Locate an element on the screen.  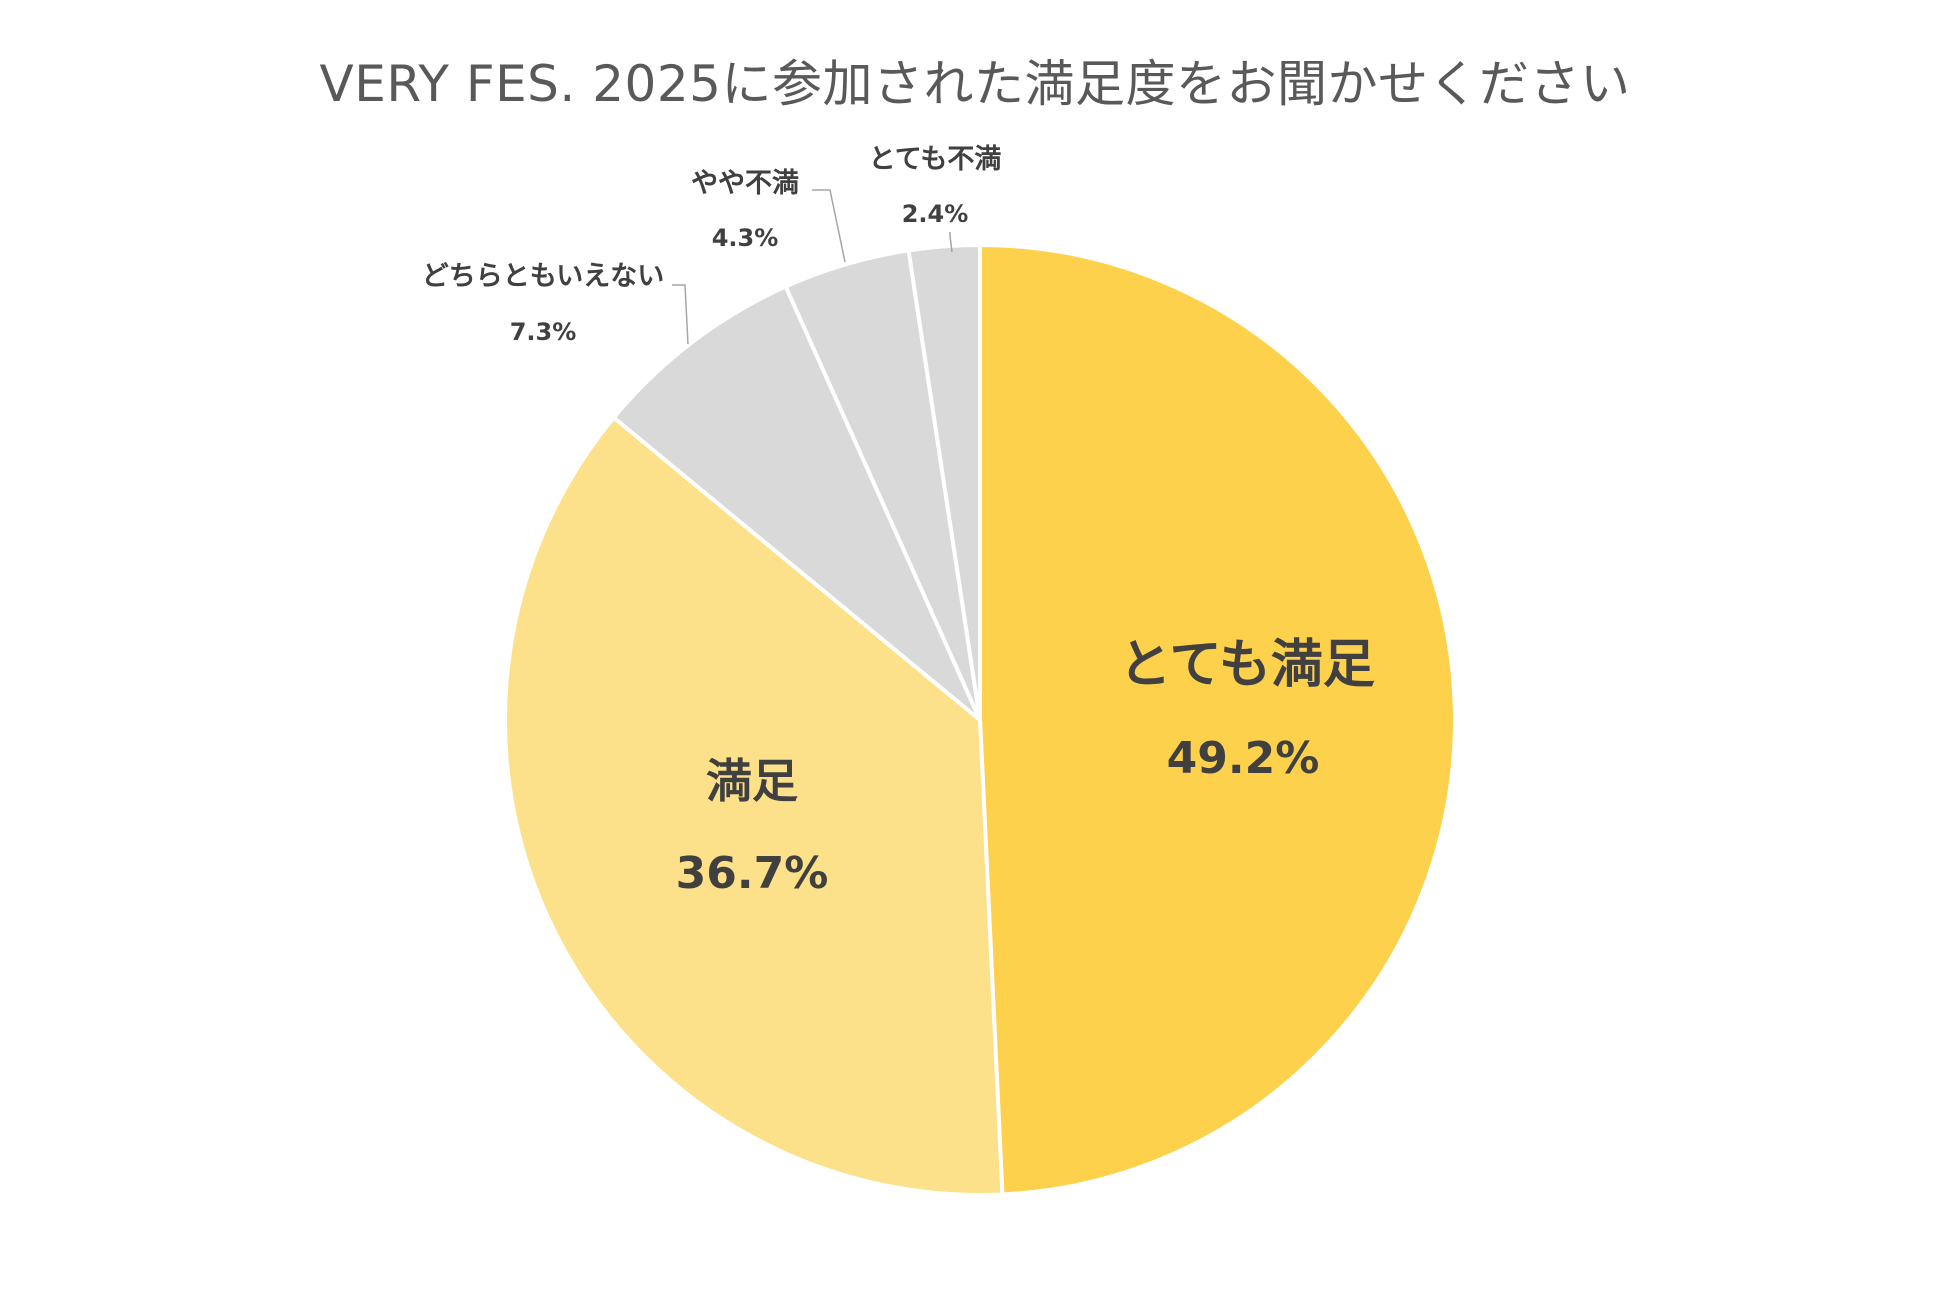
slice-2-value-label: 36.7% is located at coordinates (752, 873).